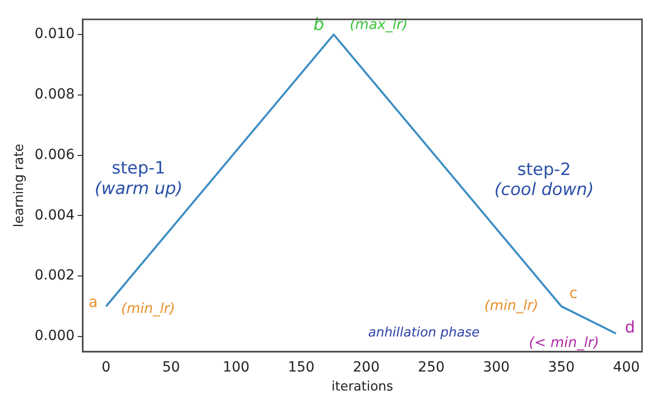 The image size is (656, 403). Describe the element at coordinates (318, 24) in the screenshot. I see `annotation: b` at that location.